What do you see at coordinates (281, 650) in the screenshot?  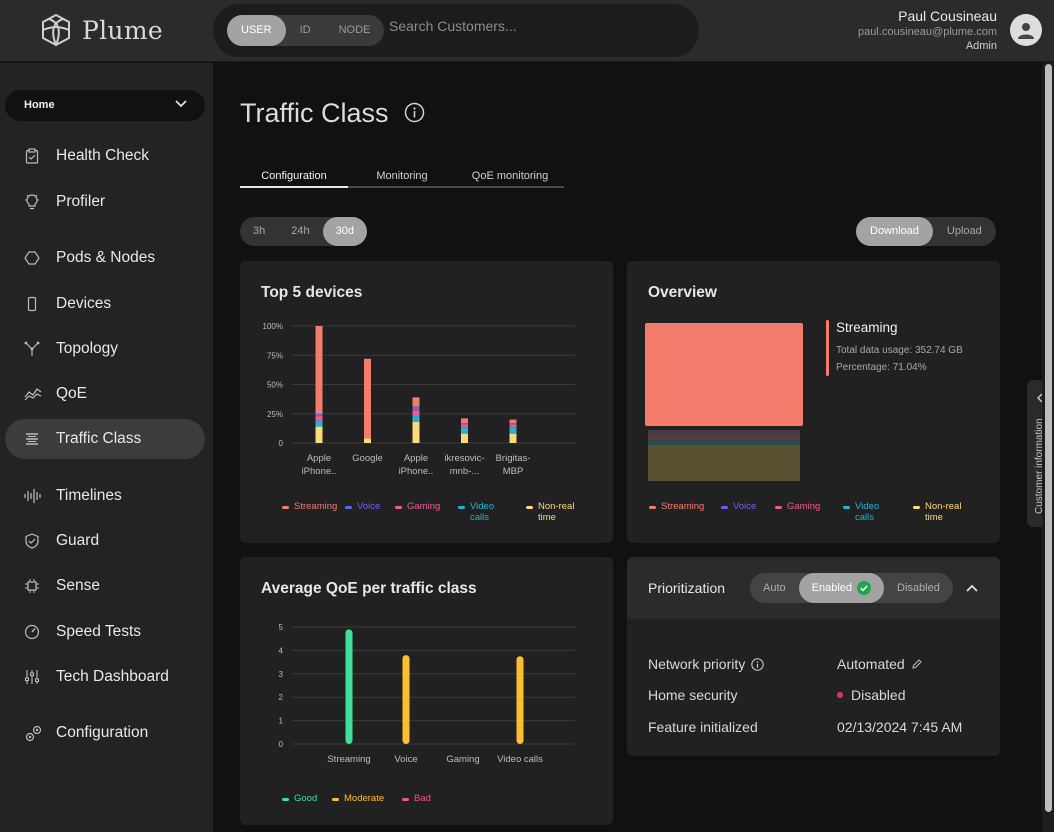 I see `y-tick-label: 4` at bounding box center [281, 650].